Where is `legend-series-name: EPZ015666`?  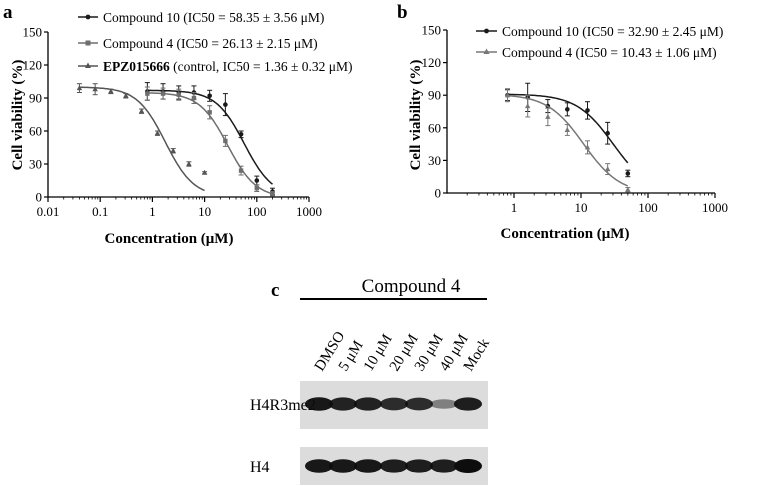 legend-series-name: EPZ015666 is located at coordinates (136, 66).